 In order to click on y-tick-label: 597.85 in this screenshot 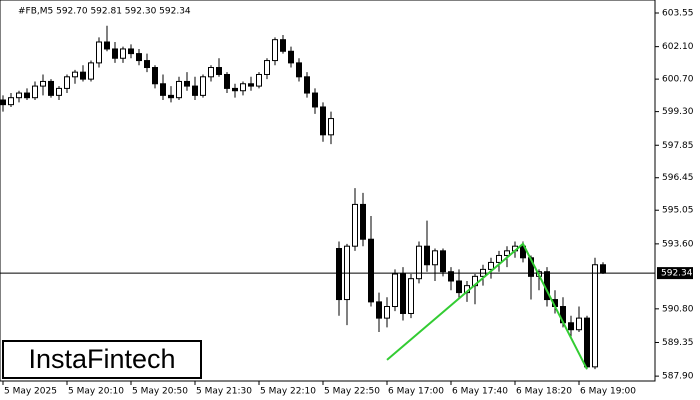, I will do `click(678, 146)`.